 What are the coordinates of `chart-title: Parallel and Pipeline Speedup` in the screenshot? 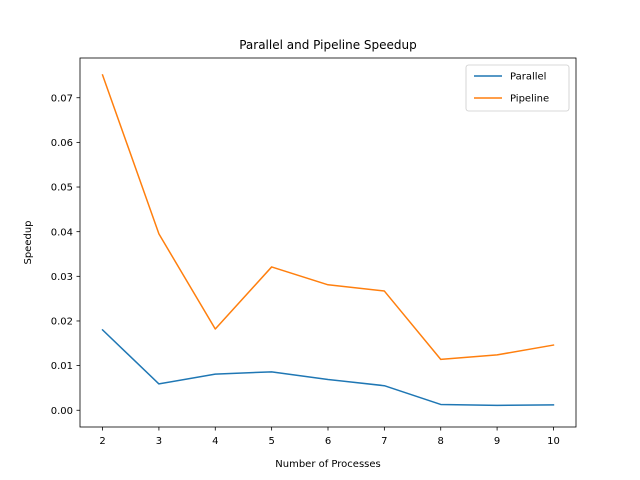 It's located at (328, 45).